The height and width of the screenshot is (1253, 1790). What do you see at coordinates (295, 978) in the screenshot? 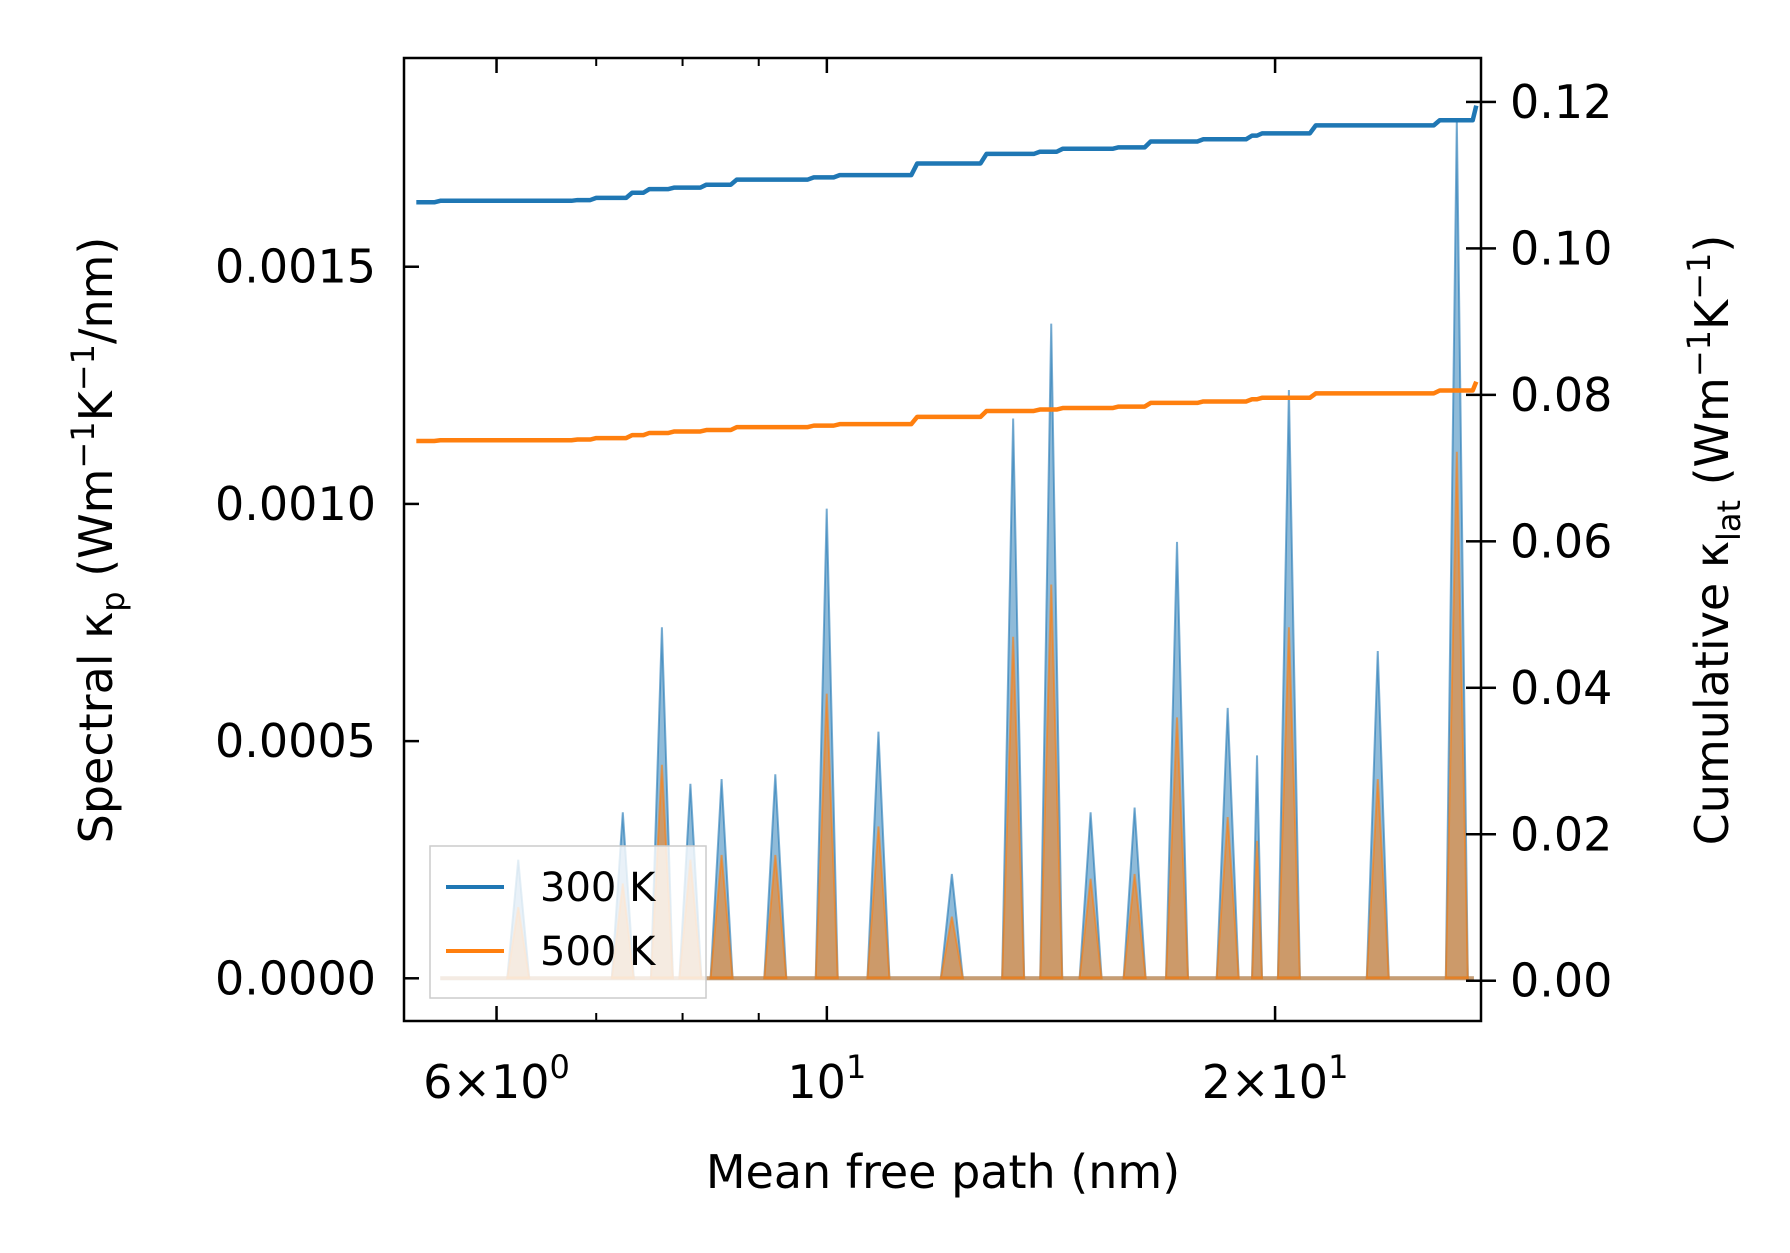
I see `y-left-tick-label-0: 0.0000` at bounding box center [295, 978].